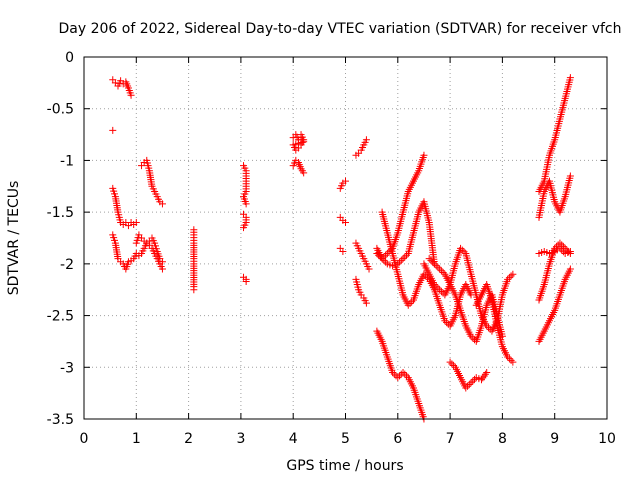 The image size is (640, 480). What do you see at coordinates (345, 439) in the screenshot?
I see `x-tick-label: 5` at bounding box center [345, 439].